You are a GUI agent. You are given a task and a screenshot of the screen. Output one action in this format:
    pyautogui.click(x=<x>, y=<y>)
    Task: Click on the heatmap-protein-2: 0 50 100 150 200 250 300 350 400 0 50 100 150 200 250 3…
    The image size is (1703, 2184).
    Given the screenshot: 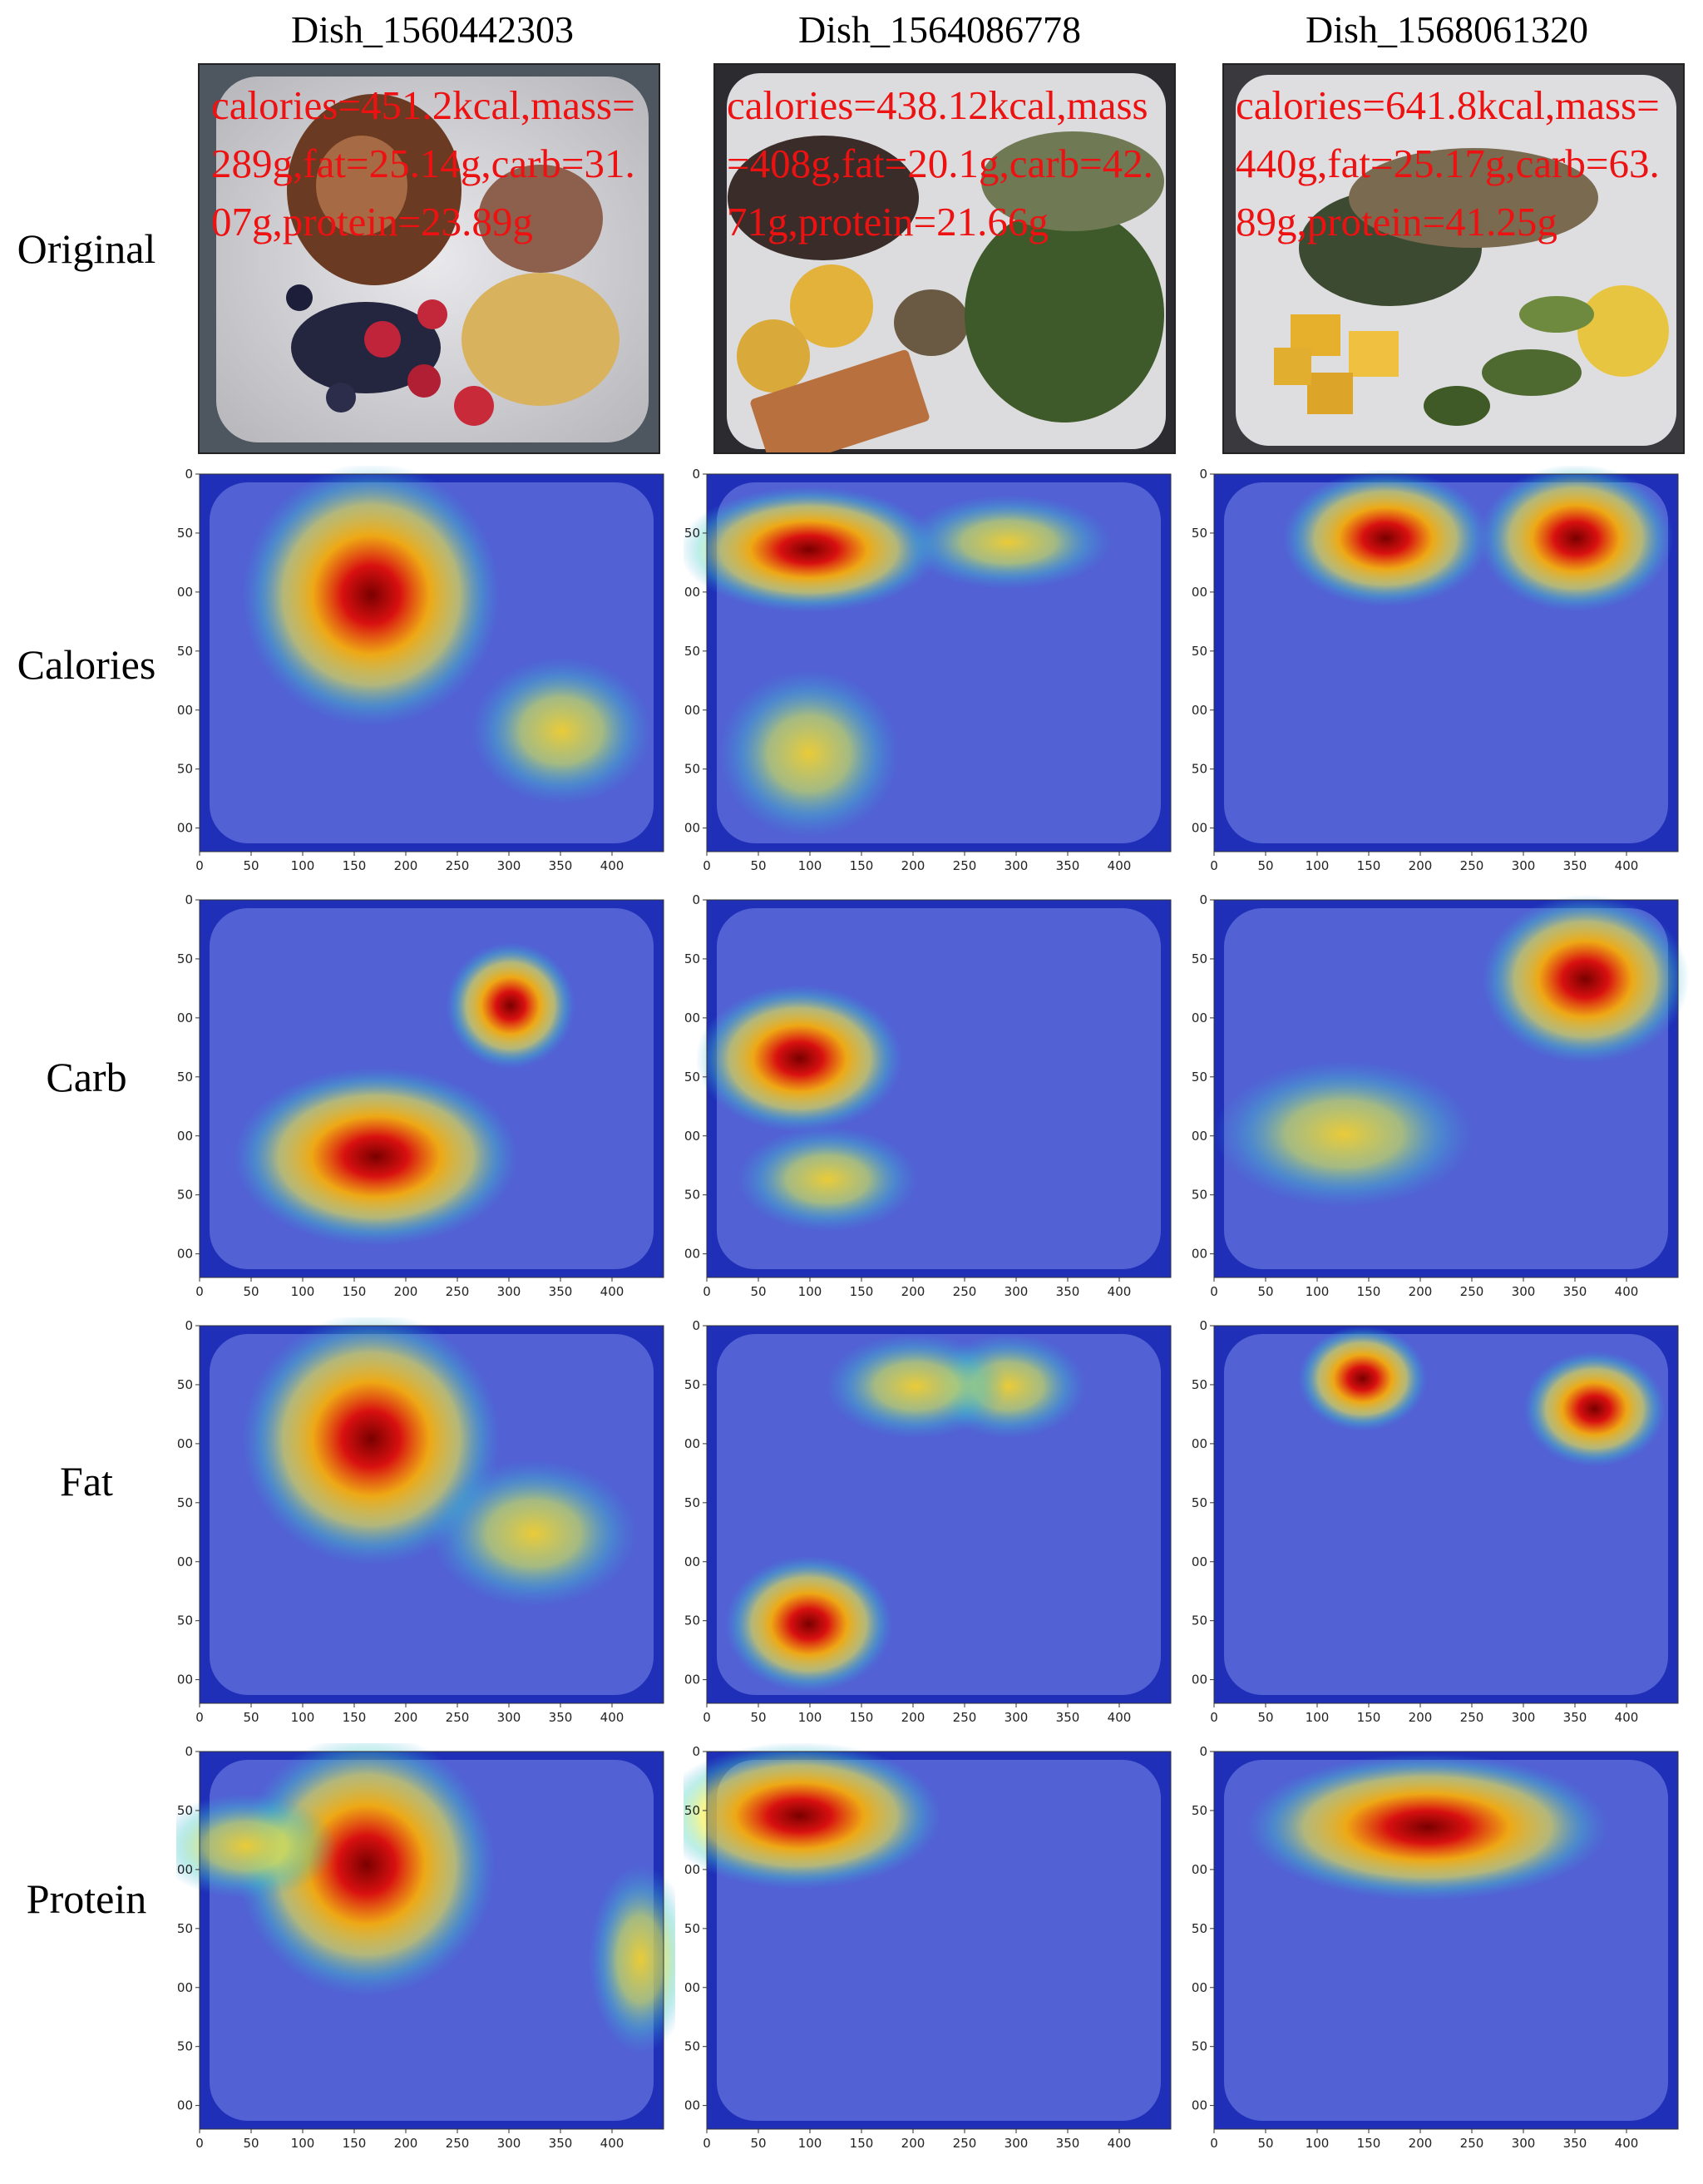 What is the action you would take?
    pyautogui.click(x=933, y=1951)
    